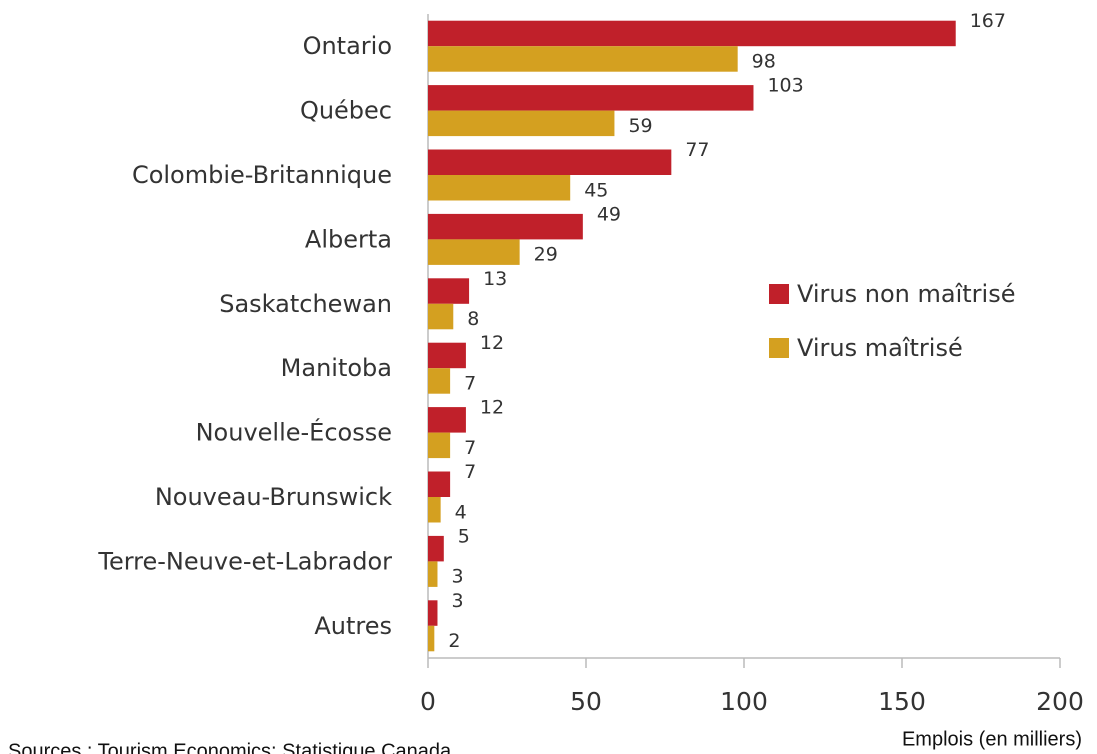 The width and height of the screenshot is (1097, 754). Describe the element at coordinates (609, 214) in the screenshot. I see `value-label: 49` at that location.